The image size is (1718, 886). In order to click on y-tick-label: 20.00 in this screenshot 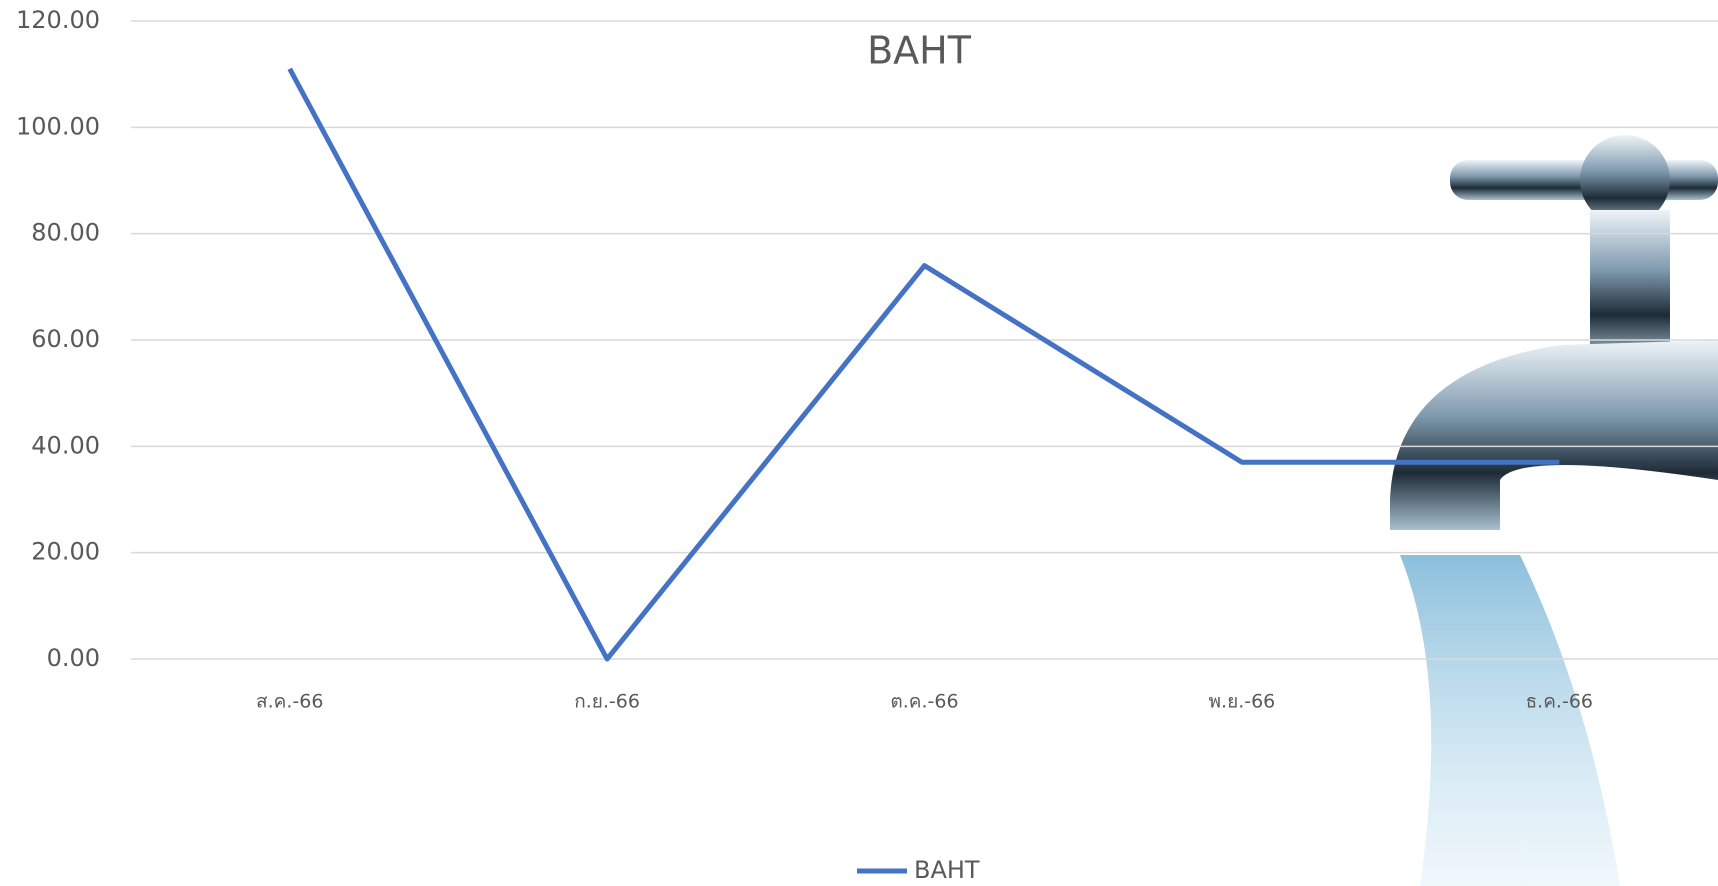, I will do `click(65, 552)`.